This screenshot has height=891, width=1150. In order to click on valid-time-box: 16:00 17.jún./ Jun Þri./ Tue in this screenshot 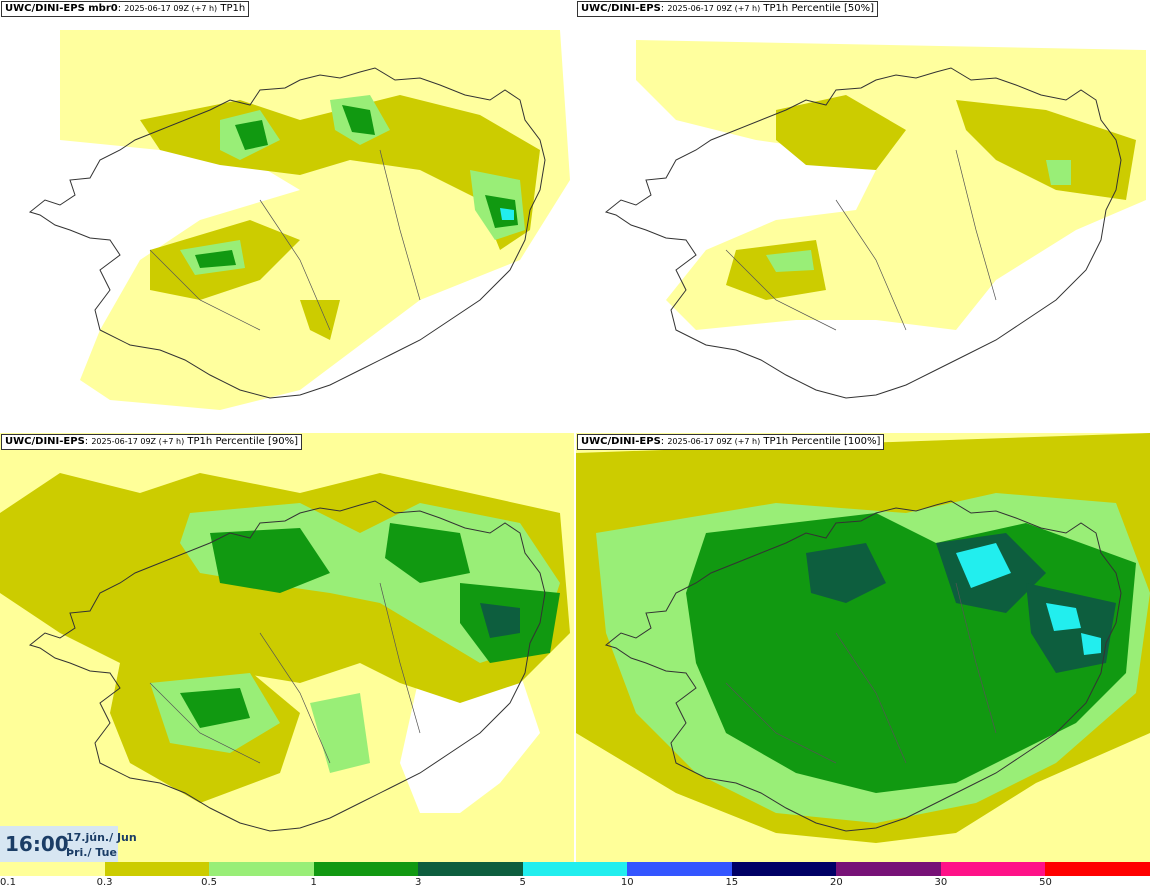, I will do `click(68, 844)`.